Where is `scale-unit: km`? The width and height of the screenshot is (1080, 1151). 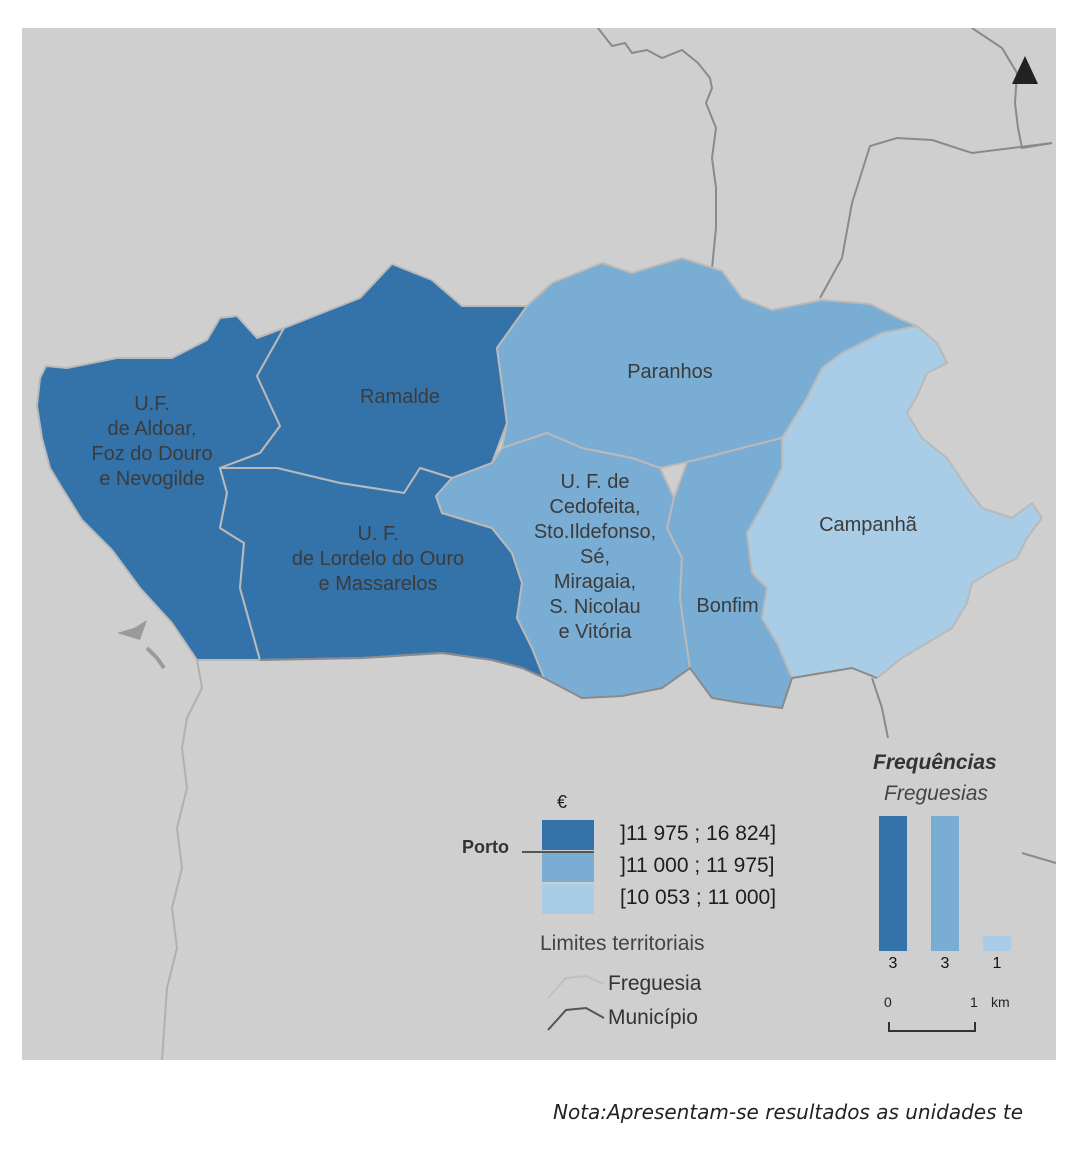 scale-unit: km is located at coordinates (1000, 1002).